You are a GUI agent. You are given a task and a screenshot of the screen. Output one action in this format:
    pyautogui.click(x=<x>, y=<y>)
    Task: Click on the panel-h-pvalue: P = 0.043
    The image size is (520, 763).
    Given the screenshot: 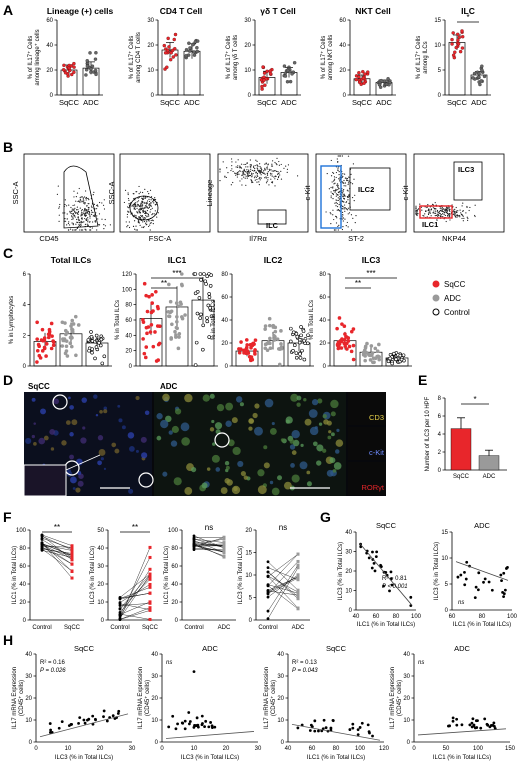 What is the action you would take?
    pyautogui.click(x=305, y=671)
    